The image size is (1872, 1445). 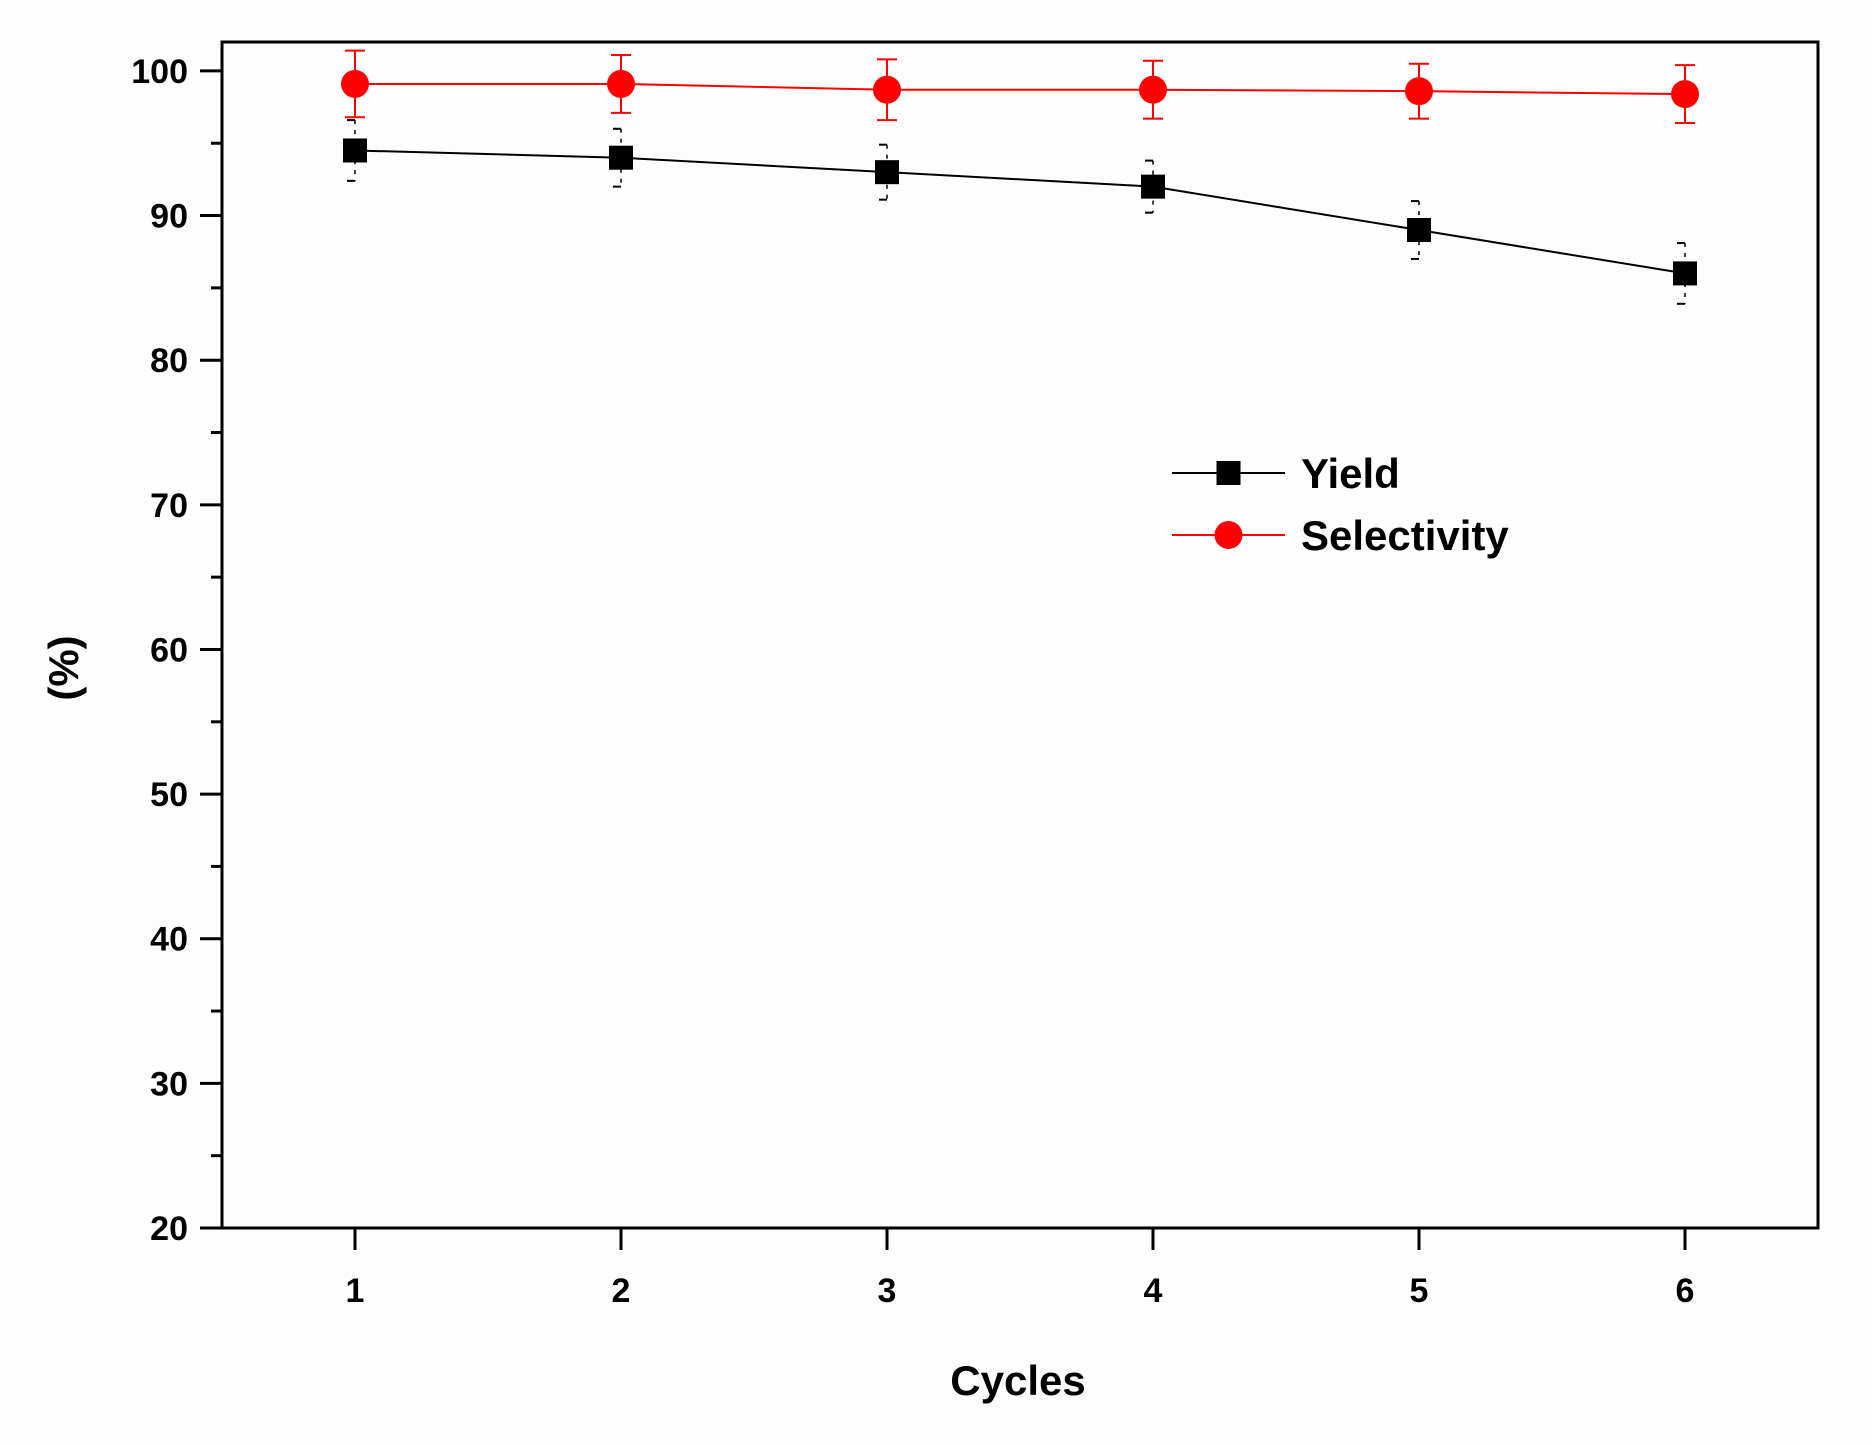 I want to click on x-axis: 1 2 3 4 5 6, so click(x=1020, y=1269).